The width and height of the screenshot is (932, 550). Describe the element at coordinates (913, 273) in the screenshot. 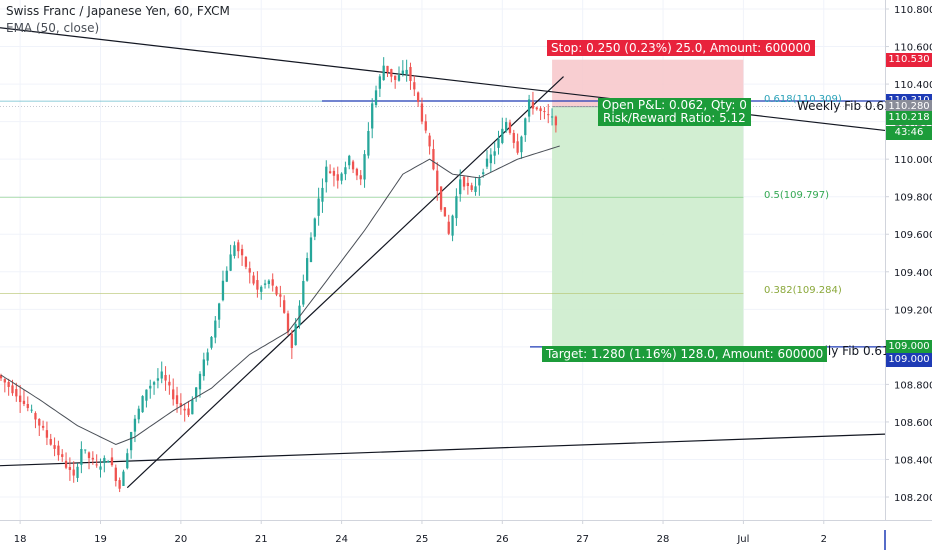

I see `y-tick-label: 109.400` at that location.